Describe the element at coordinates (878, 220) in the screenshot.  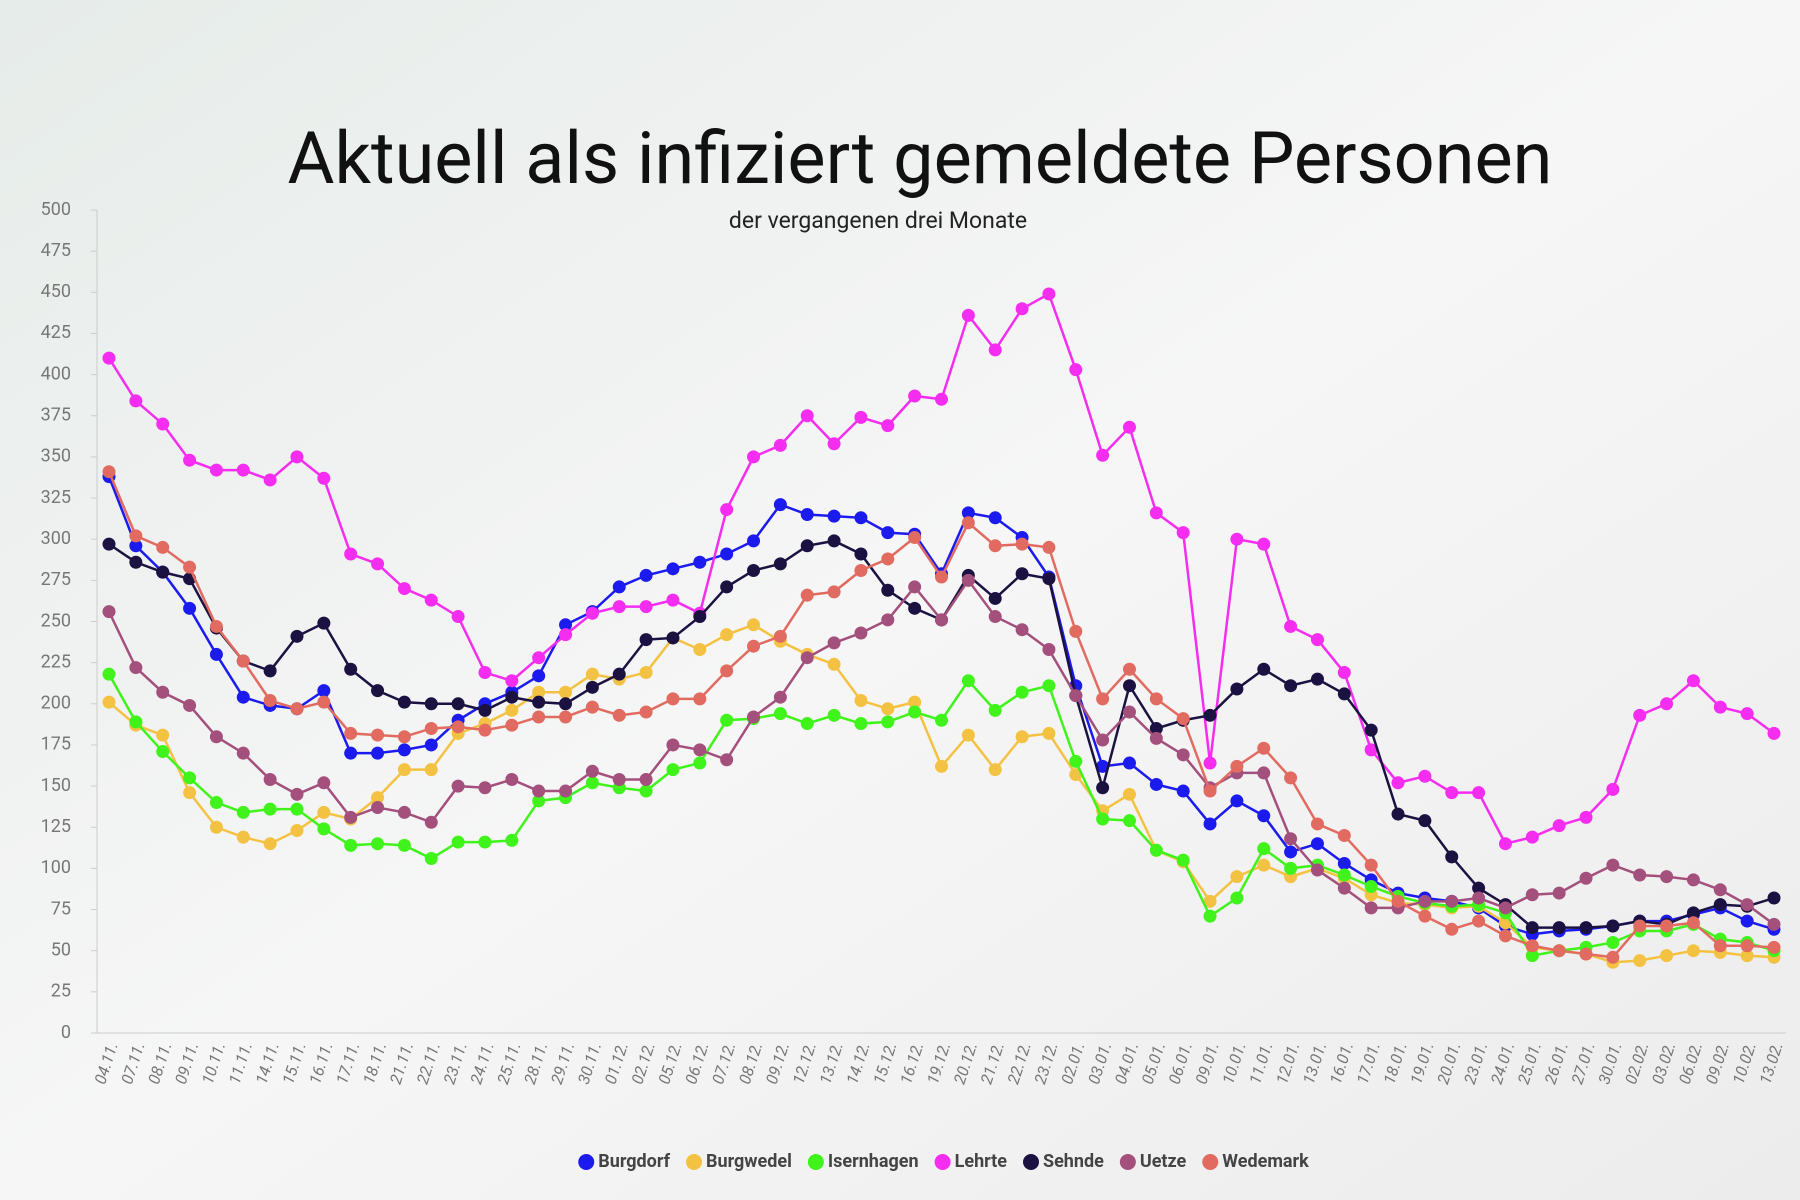
I see `chart-subtitle: der vergangenen drei Monate` at that location.